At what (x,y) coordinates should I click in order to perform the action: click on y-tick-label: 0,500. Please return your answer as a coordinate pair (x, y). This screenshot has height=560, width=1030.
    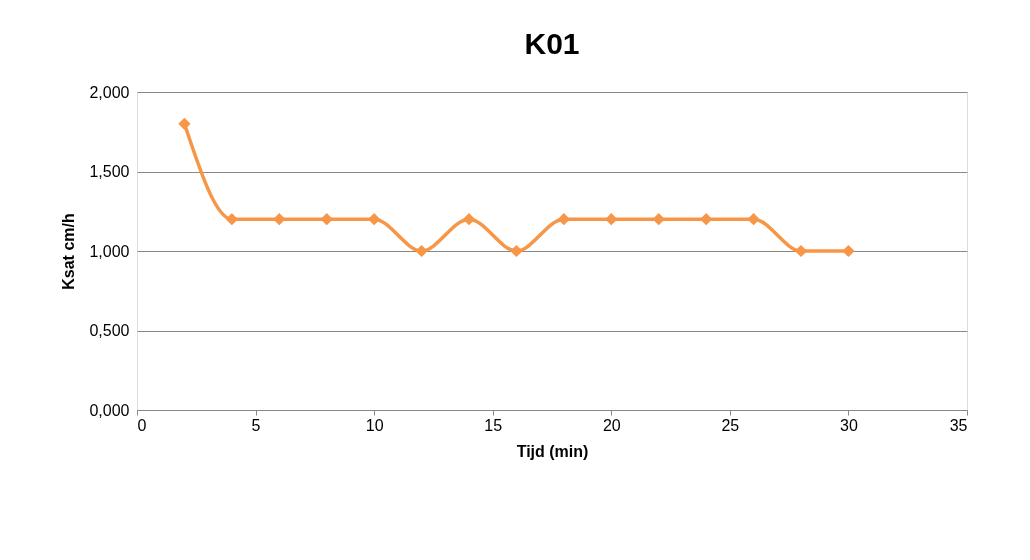
    Looking at the image, I should click on (109, 330).